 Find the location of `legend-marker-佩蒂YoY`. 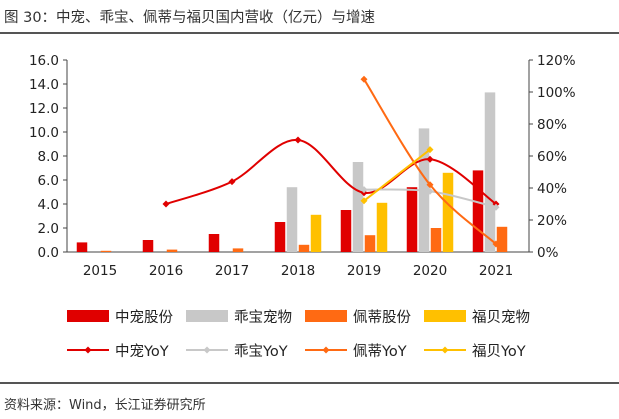

legend-marker-佩蒂YoY is located at coordinates (326, 350).